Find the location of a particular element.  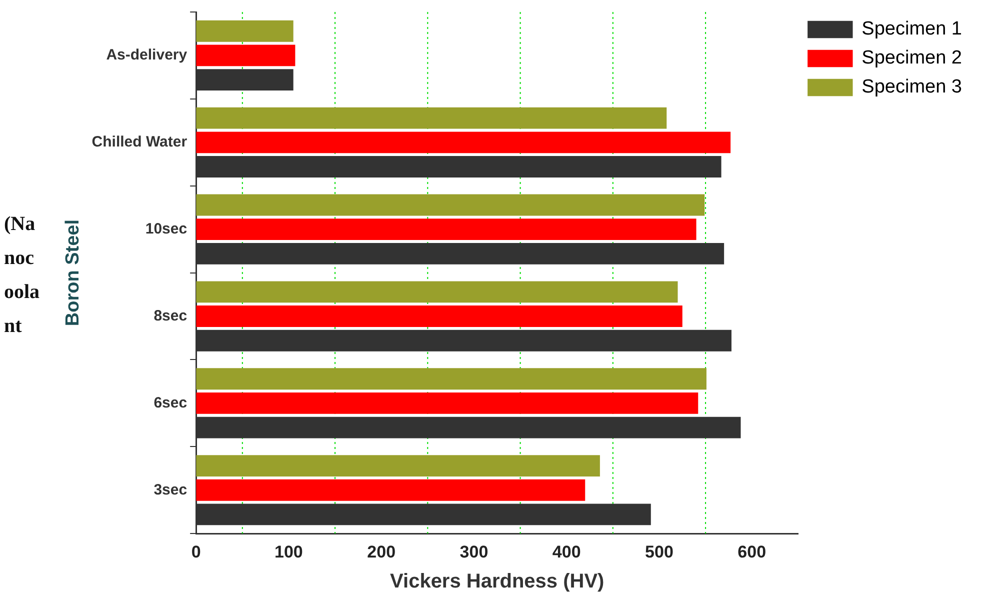

y-tick-label: Chilled Water is located at coordinates (140, 142).